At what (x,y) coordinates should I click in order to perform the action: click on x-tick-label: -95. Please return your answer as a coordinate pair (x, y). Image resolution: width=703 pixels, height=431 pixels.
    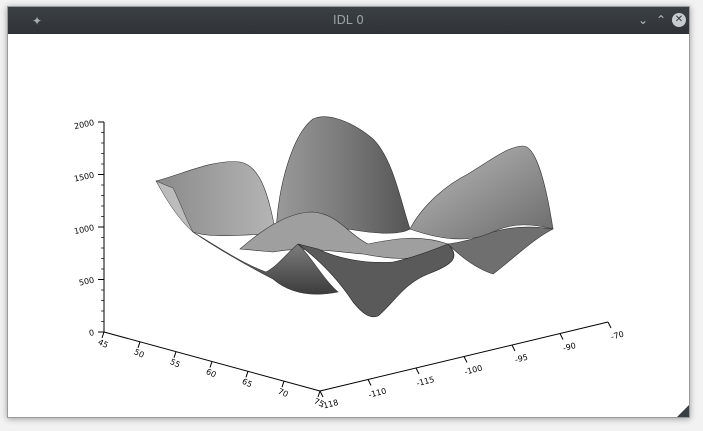
    Looking at the image, I should click on (521, 359).